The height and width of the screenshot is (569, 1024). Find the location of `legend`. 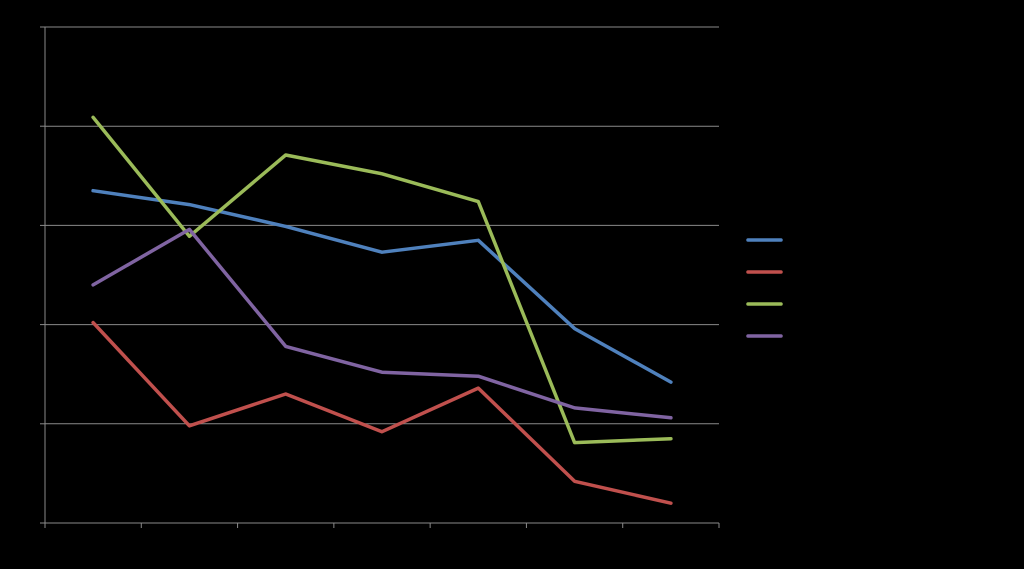

legend is located at coordinates (764, 288).